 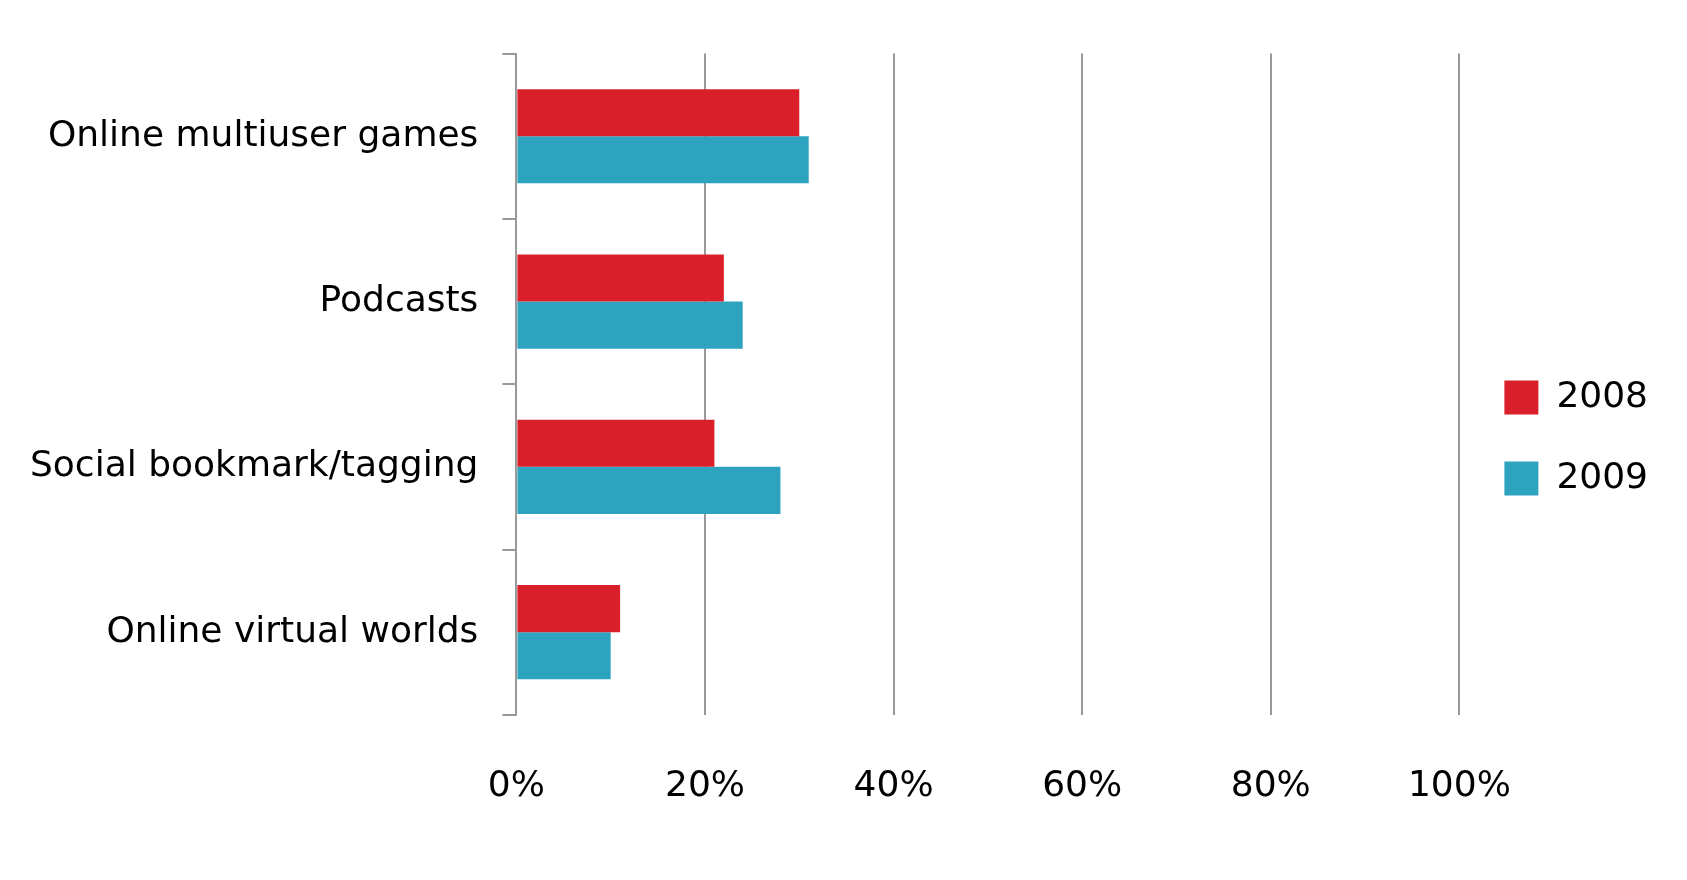 What do you see at coordinates (292, 629) in the screenshot?
I see `y-tick-label: Online virtual worlds` at bounding box center [292, 629].